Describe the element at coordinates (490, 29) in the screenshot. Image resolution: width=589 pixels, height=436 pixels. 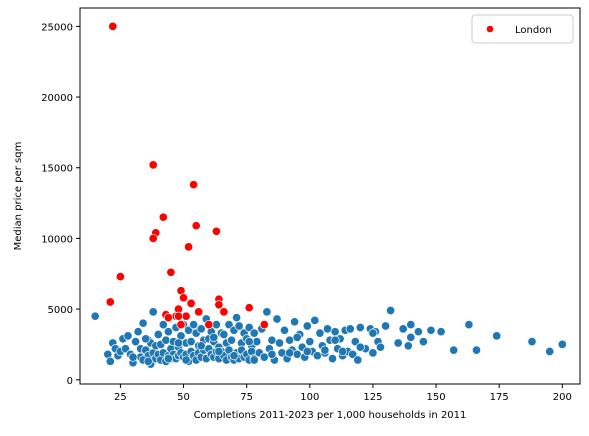
I see `legend-marker-london` at that location.